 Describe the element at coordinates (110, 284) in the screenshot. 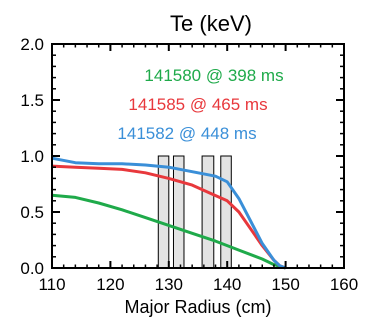

I see `x-tick-label: 120` at that location.